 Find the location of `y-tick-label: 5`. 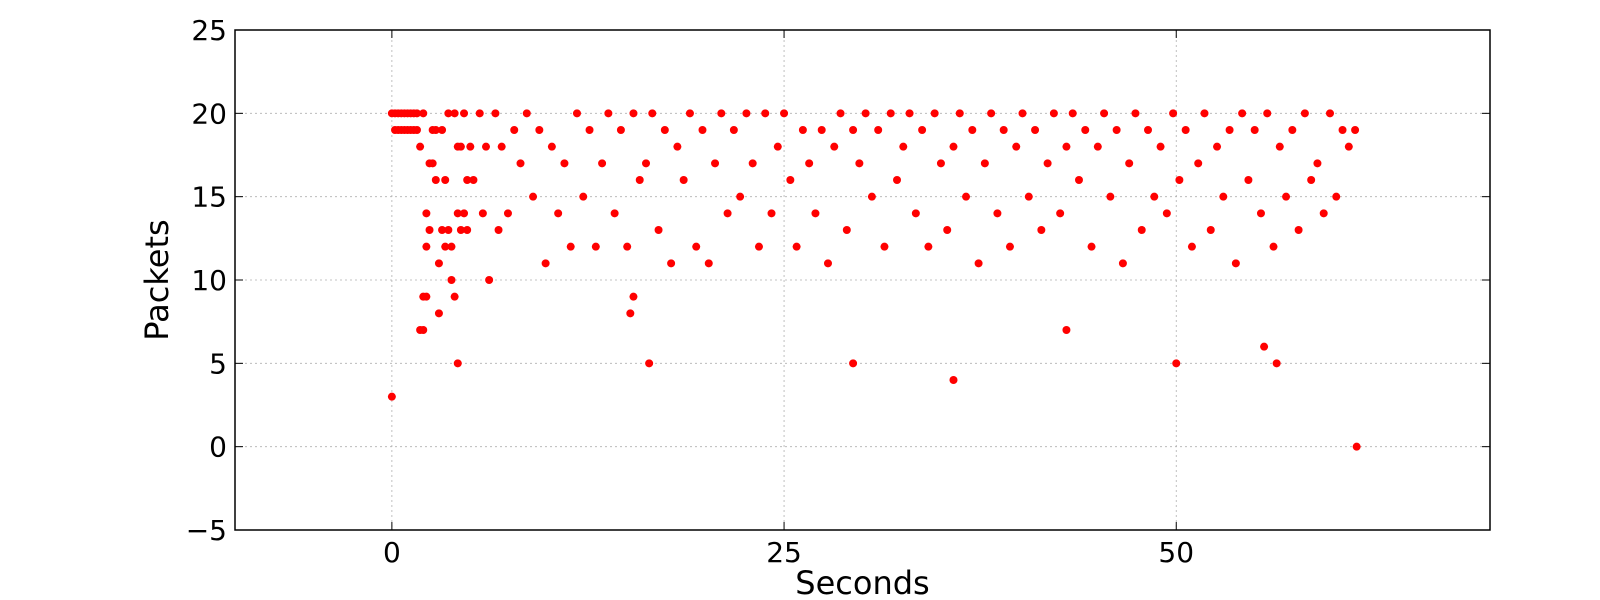

y-tick-label: 5 is located at coordinates (218, 363).